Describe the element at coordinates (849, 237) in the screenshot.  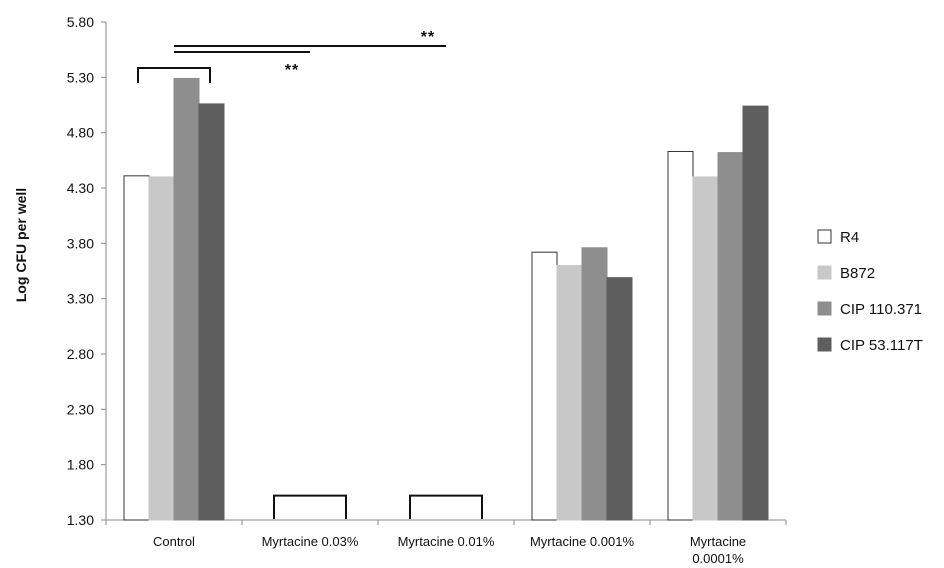
I see `legend-label: R4` at that location.